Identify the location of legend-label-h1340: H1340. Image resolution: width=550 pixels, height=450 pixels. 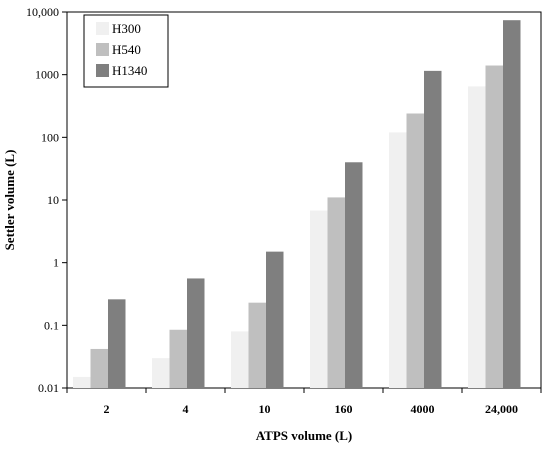
(129, 70).